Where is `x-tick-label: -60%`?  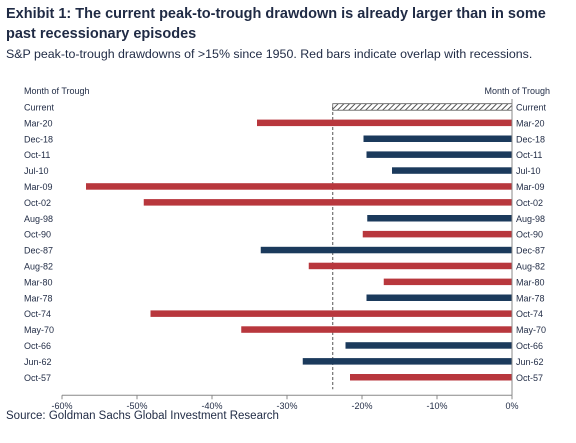 x-tick-label: -60% is located at coordinates (61, 406).